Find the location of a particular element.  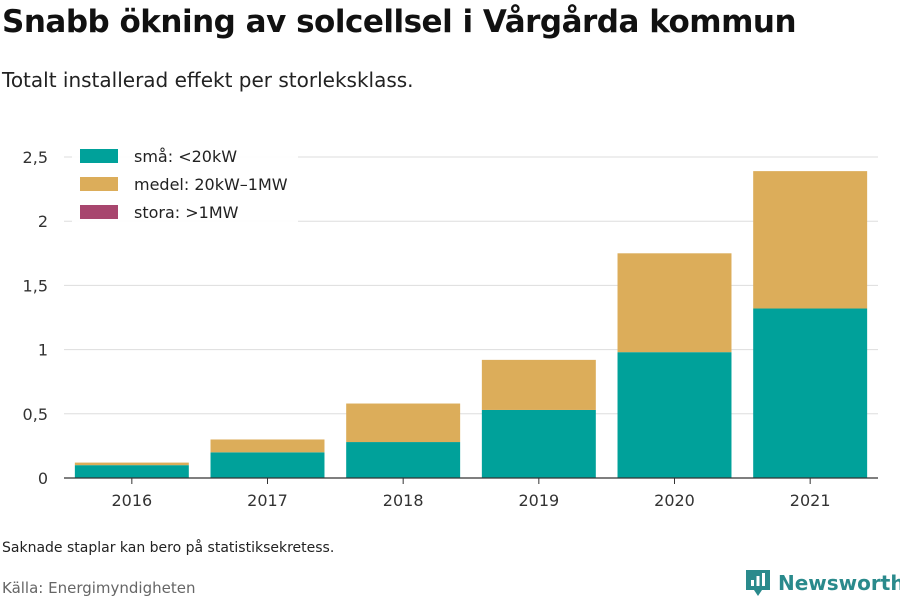

y-tick-label: 2,5 is located at coordinates (35, 157).